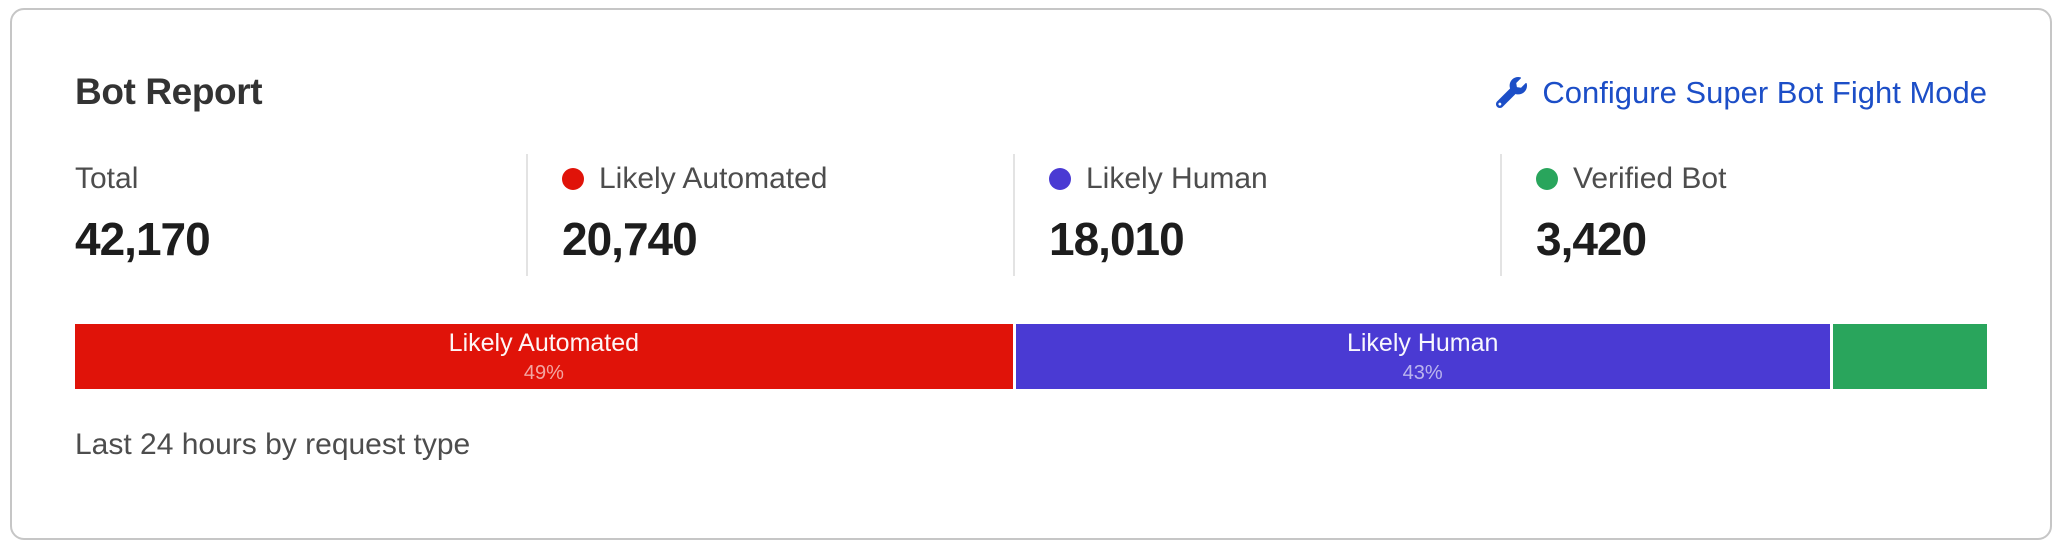 Image resolution: width=2062 pixels, height=558 pixels. I want to click on configure-super-bot-fight-mode-link: Configure Super Bot Fight Mode, so click(1741, 92).